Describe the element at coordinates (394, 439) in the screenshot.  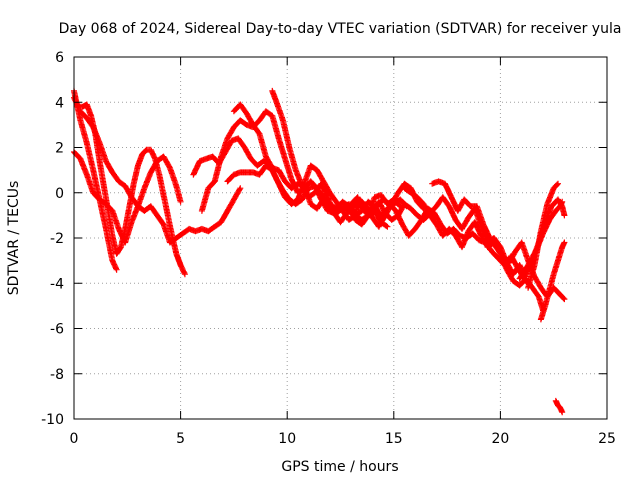
I see `x-tick-label: 15` at that location.